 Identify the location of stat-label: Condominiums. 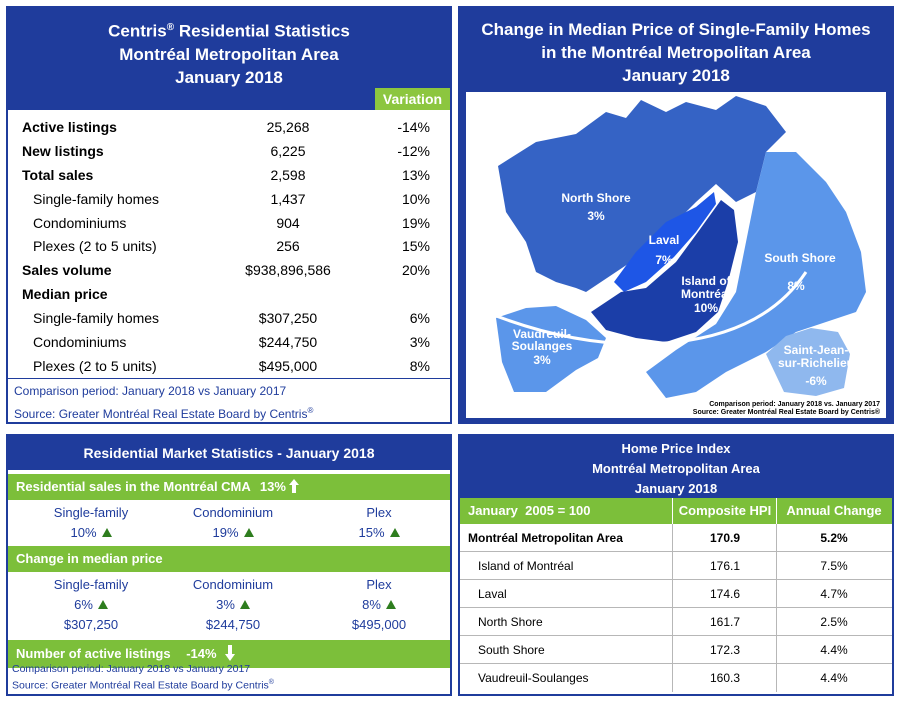
(80, 222).